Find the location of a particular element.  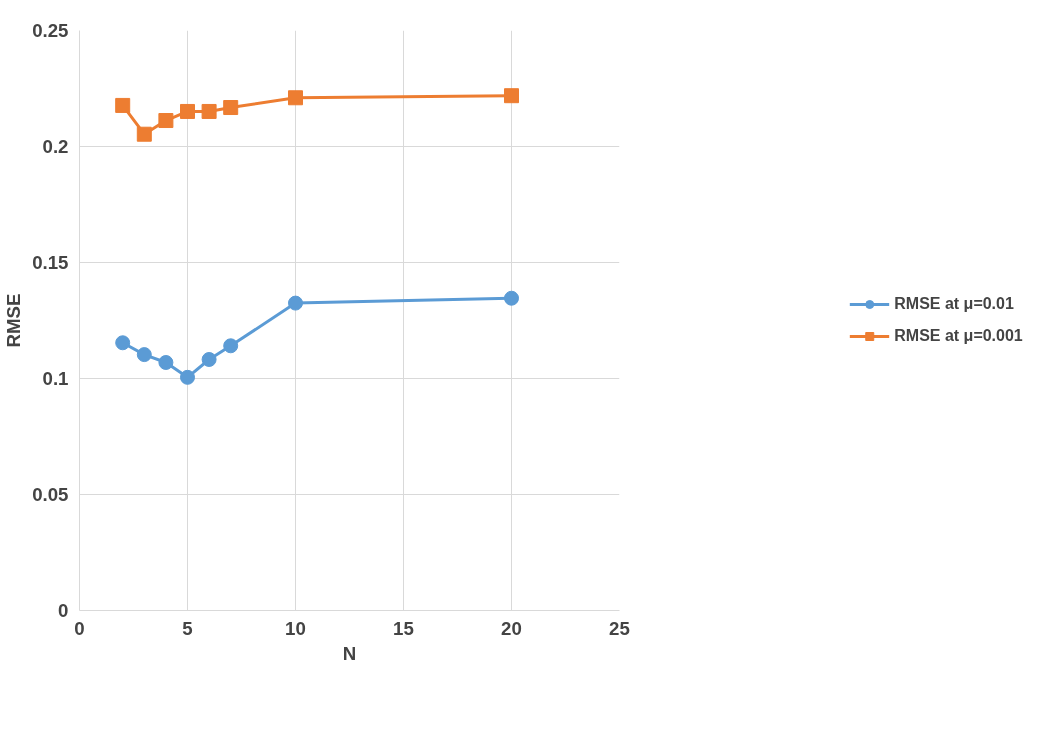

x-tick-label: 15 is located at coordinates (403, 628).